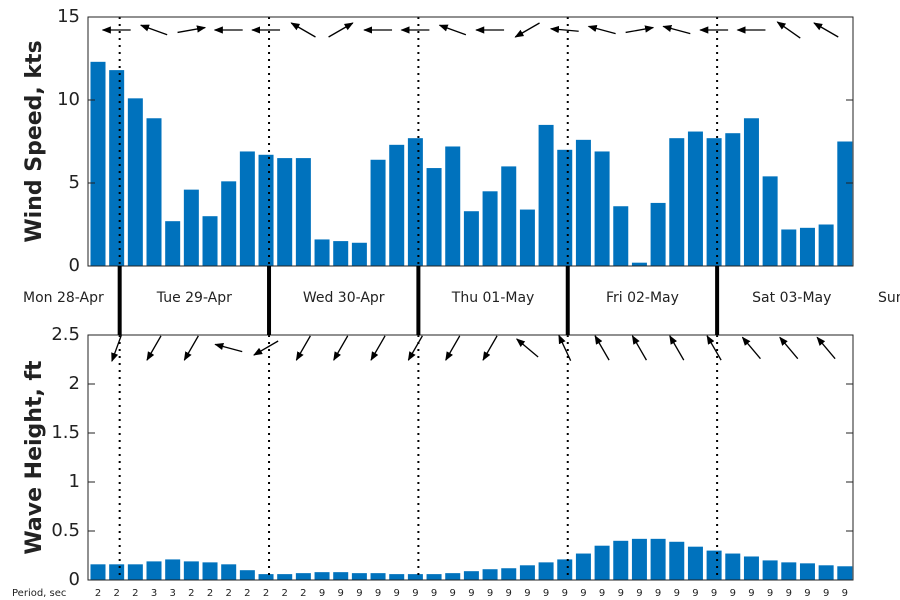  What do you see at coordinates (65, 334) in the screenshot?
I see `y-tick-label: 2.5` at bounding box center [65, 334].